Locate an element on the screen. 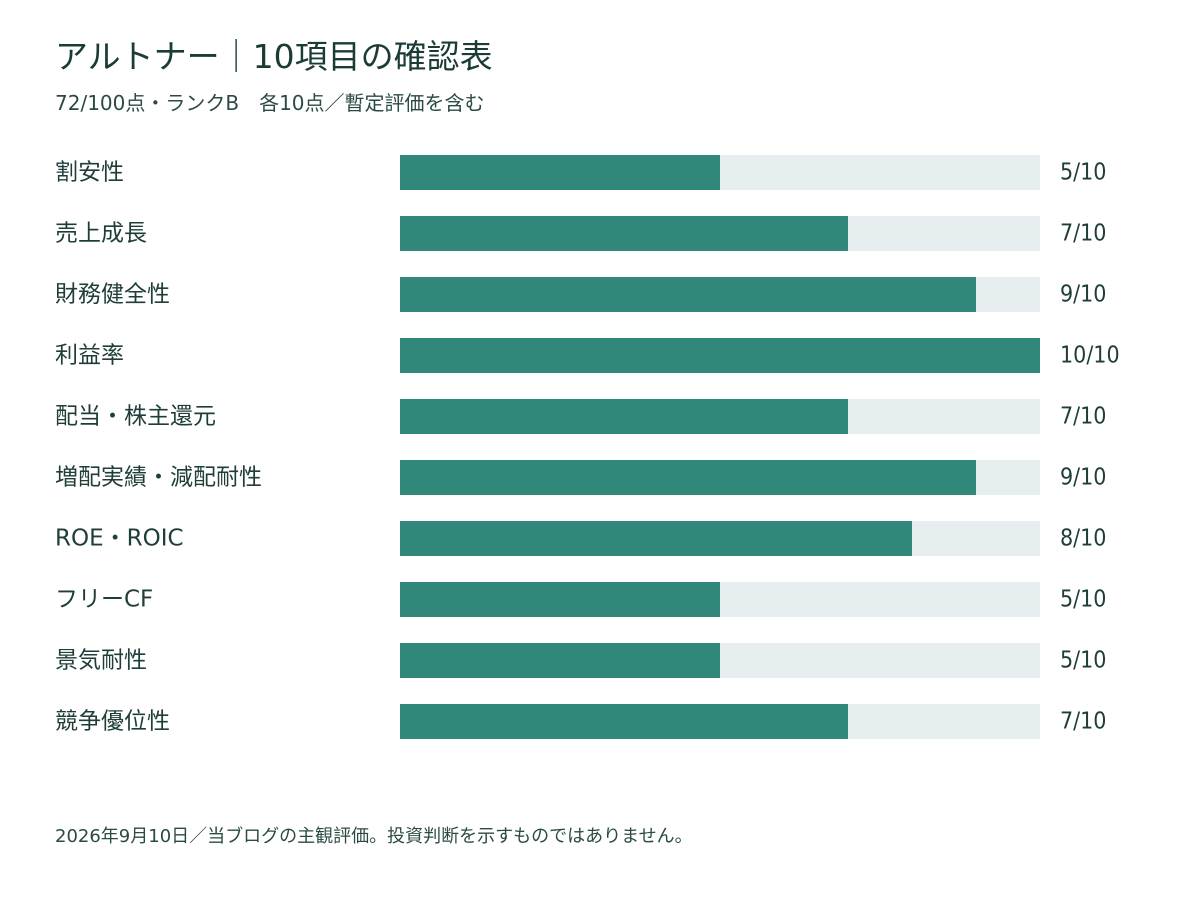  bar-row: 割安性 5/10 is located at coordinates (580, 172).